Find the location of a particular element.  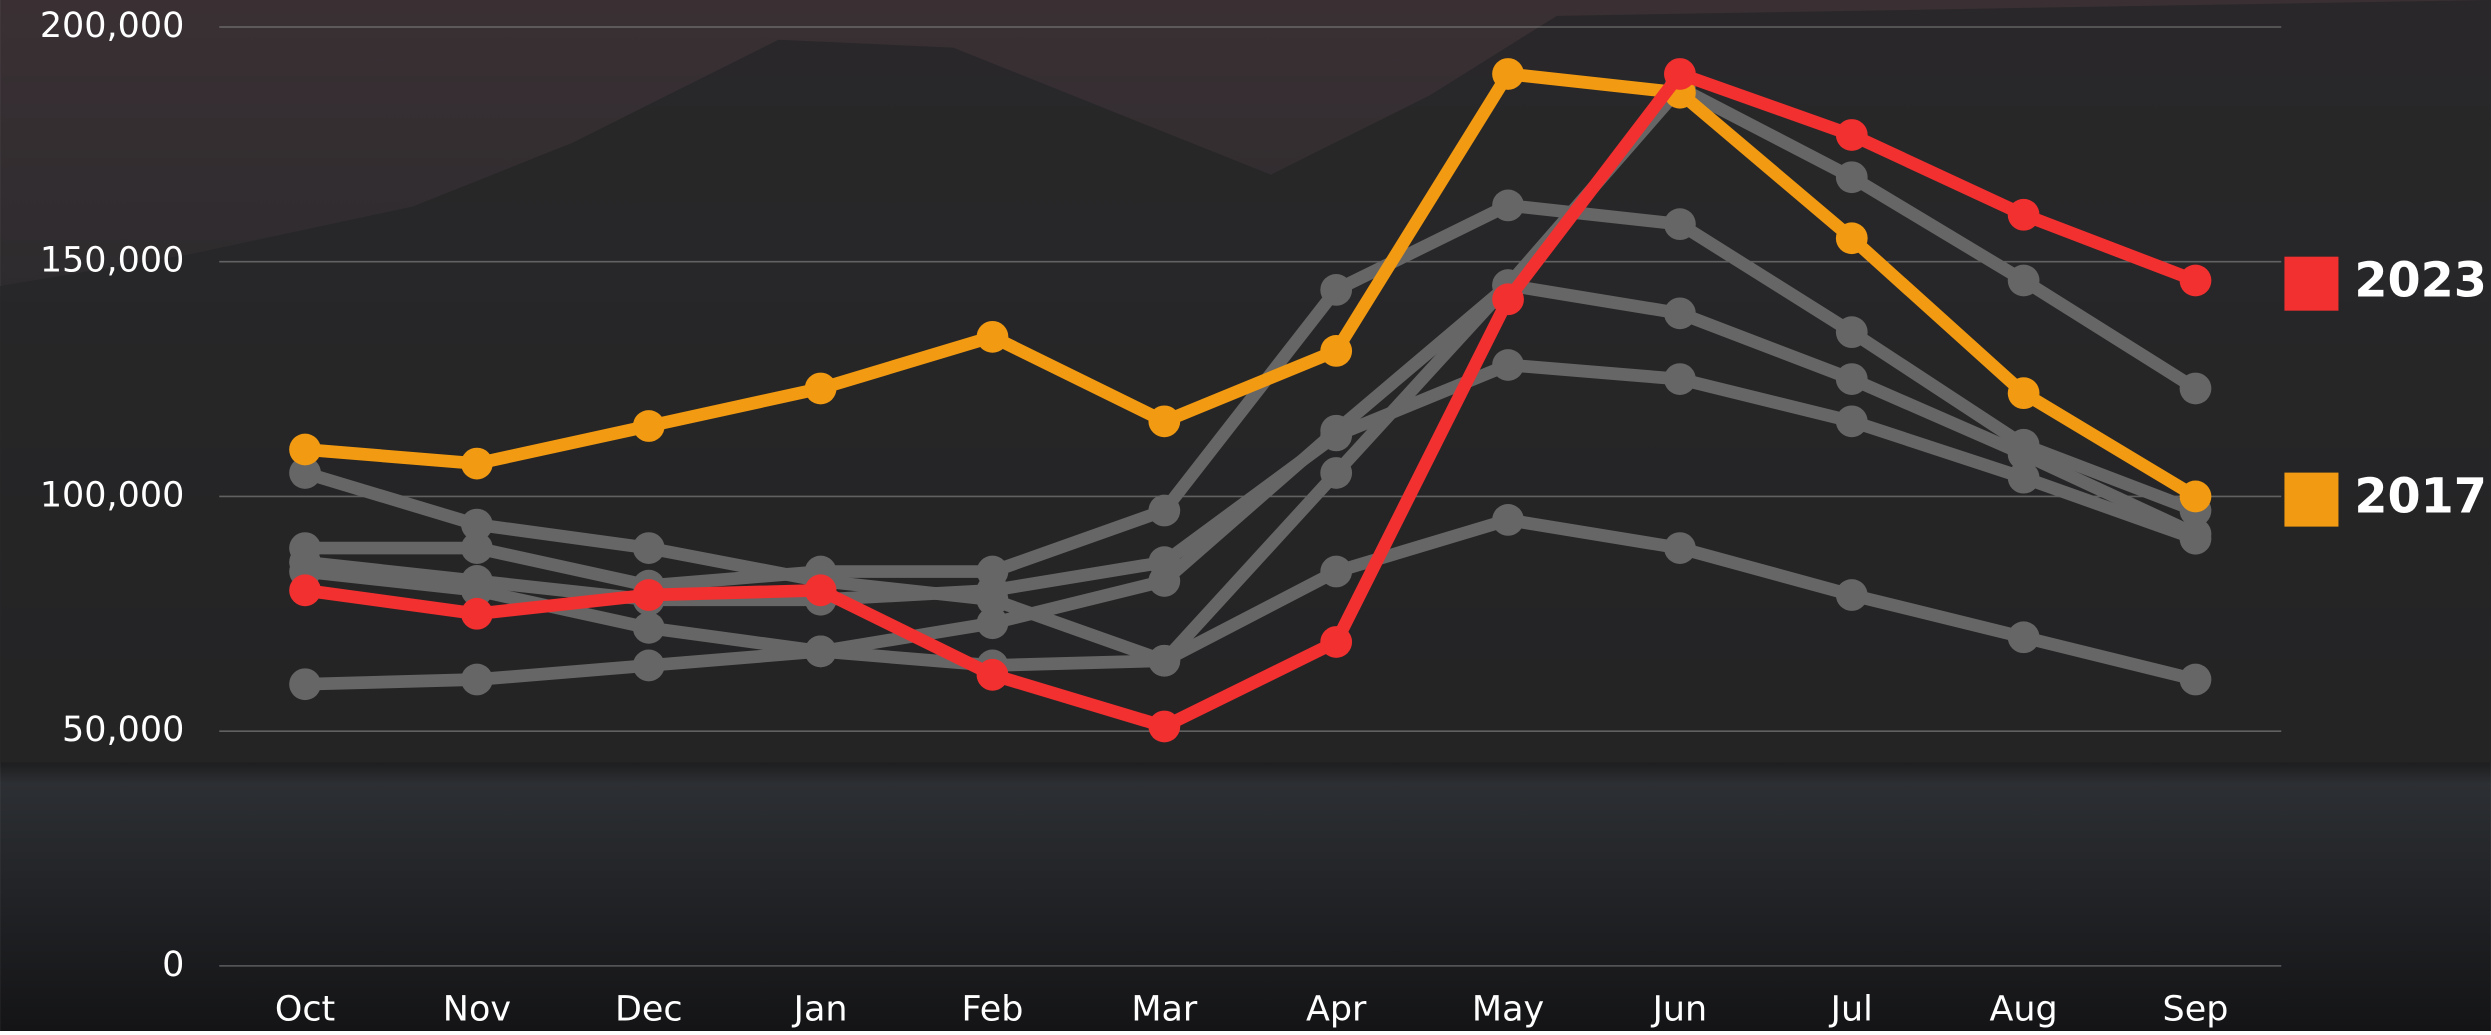

x-tick-label: Oct is located at coordinates (305, 1009).